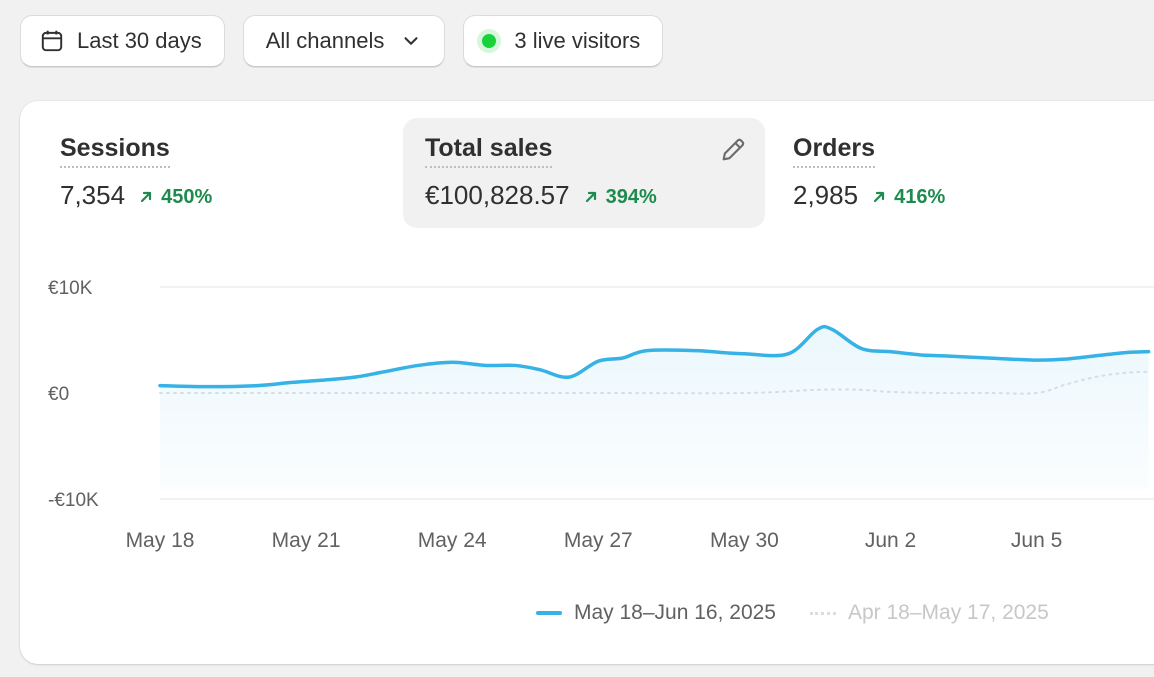 This screenshot has width=1154, height=677. What do you see at coordinates (93, 195) in the screenshot?
I see `metric-value: 7,354` at bounding box center [93, 195].